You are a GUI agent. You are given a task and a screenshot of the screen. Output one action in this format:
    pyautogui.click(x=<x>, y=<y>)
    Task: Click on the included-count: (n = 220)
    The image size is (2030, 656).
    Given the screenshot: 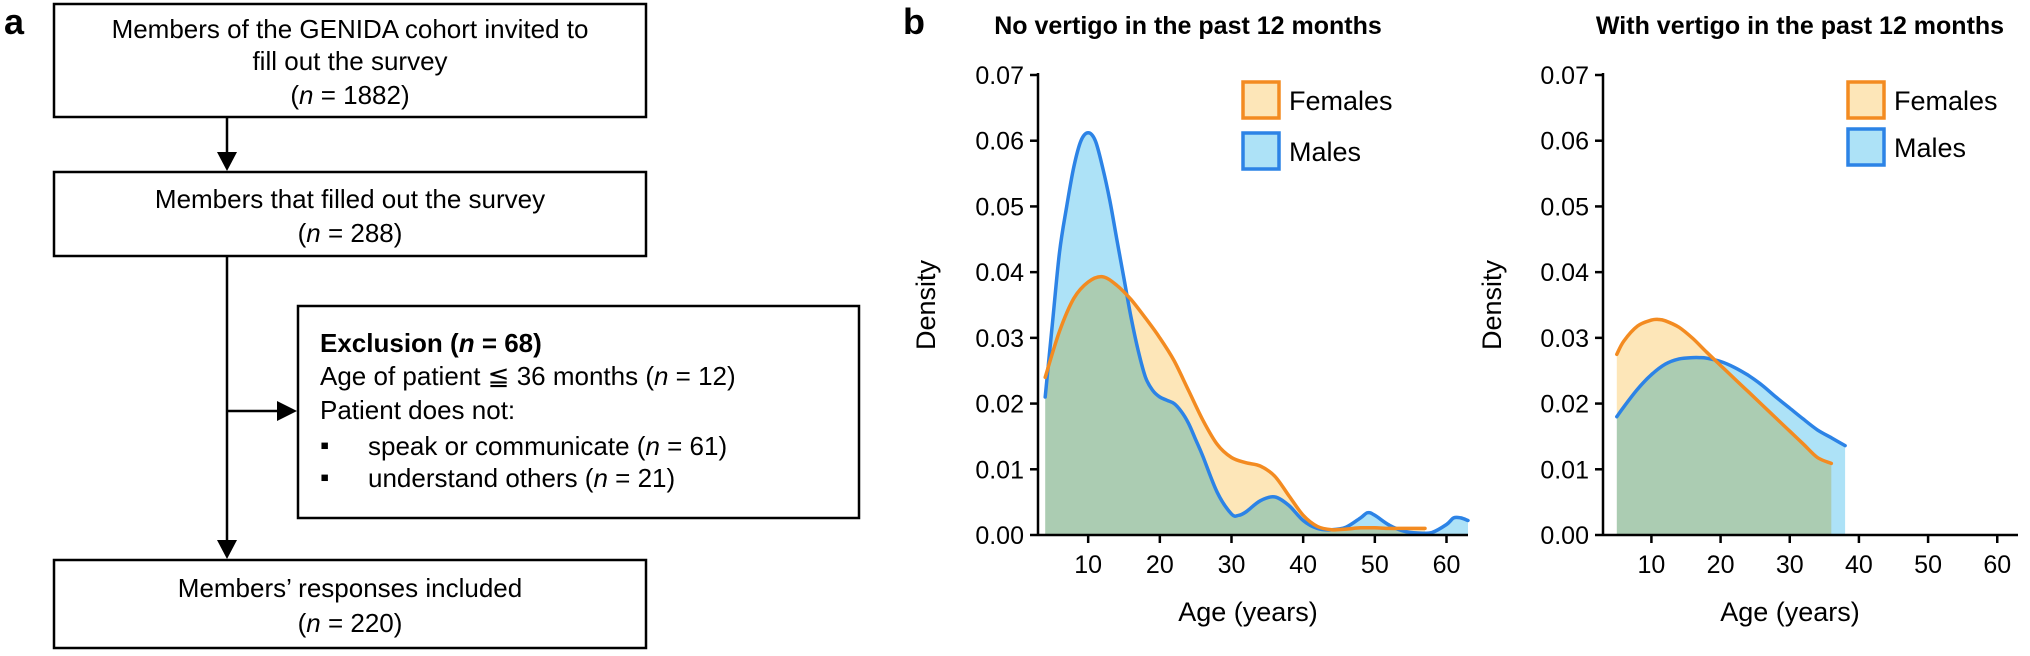 What is the action you would take?
    pyautogui.click(x=350, y=623)
    